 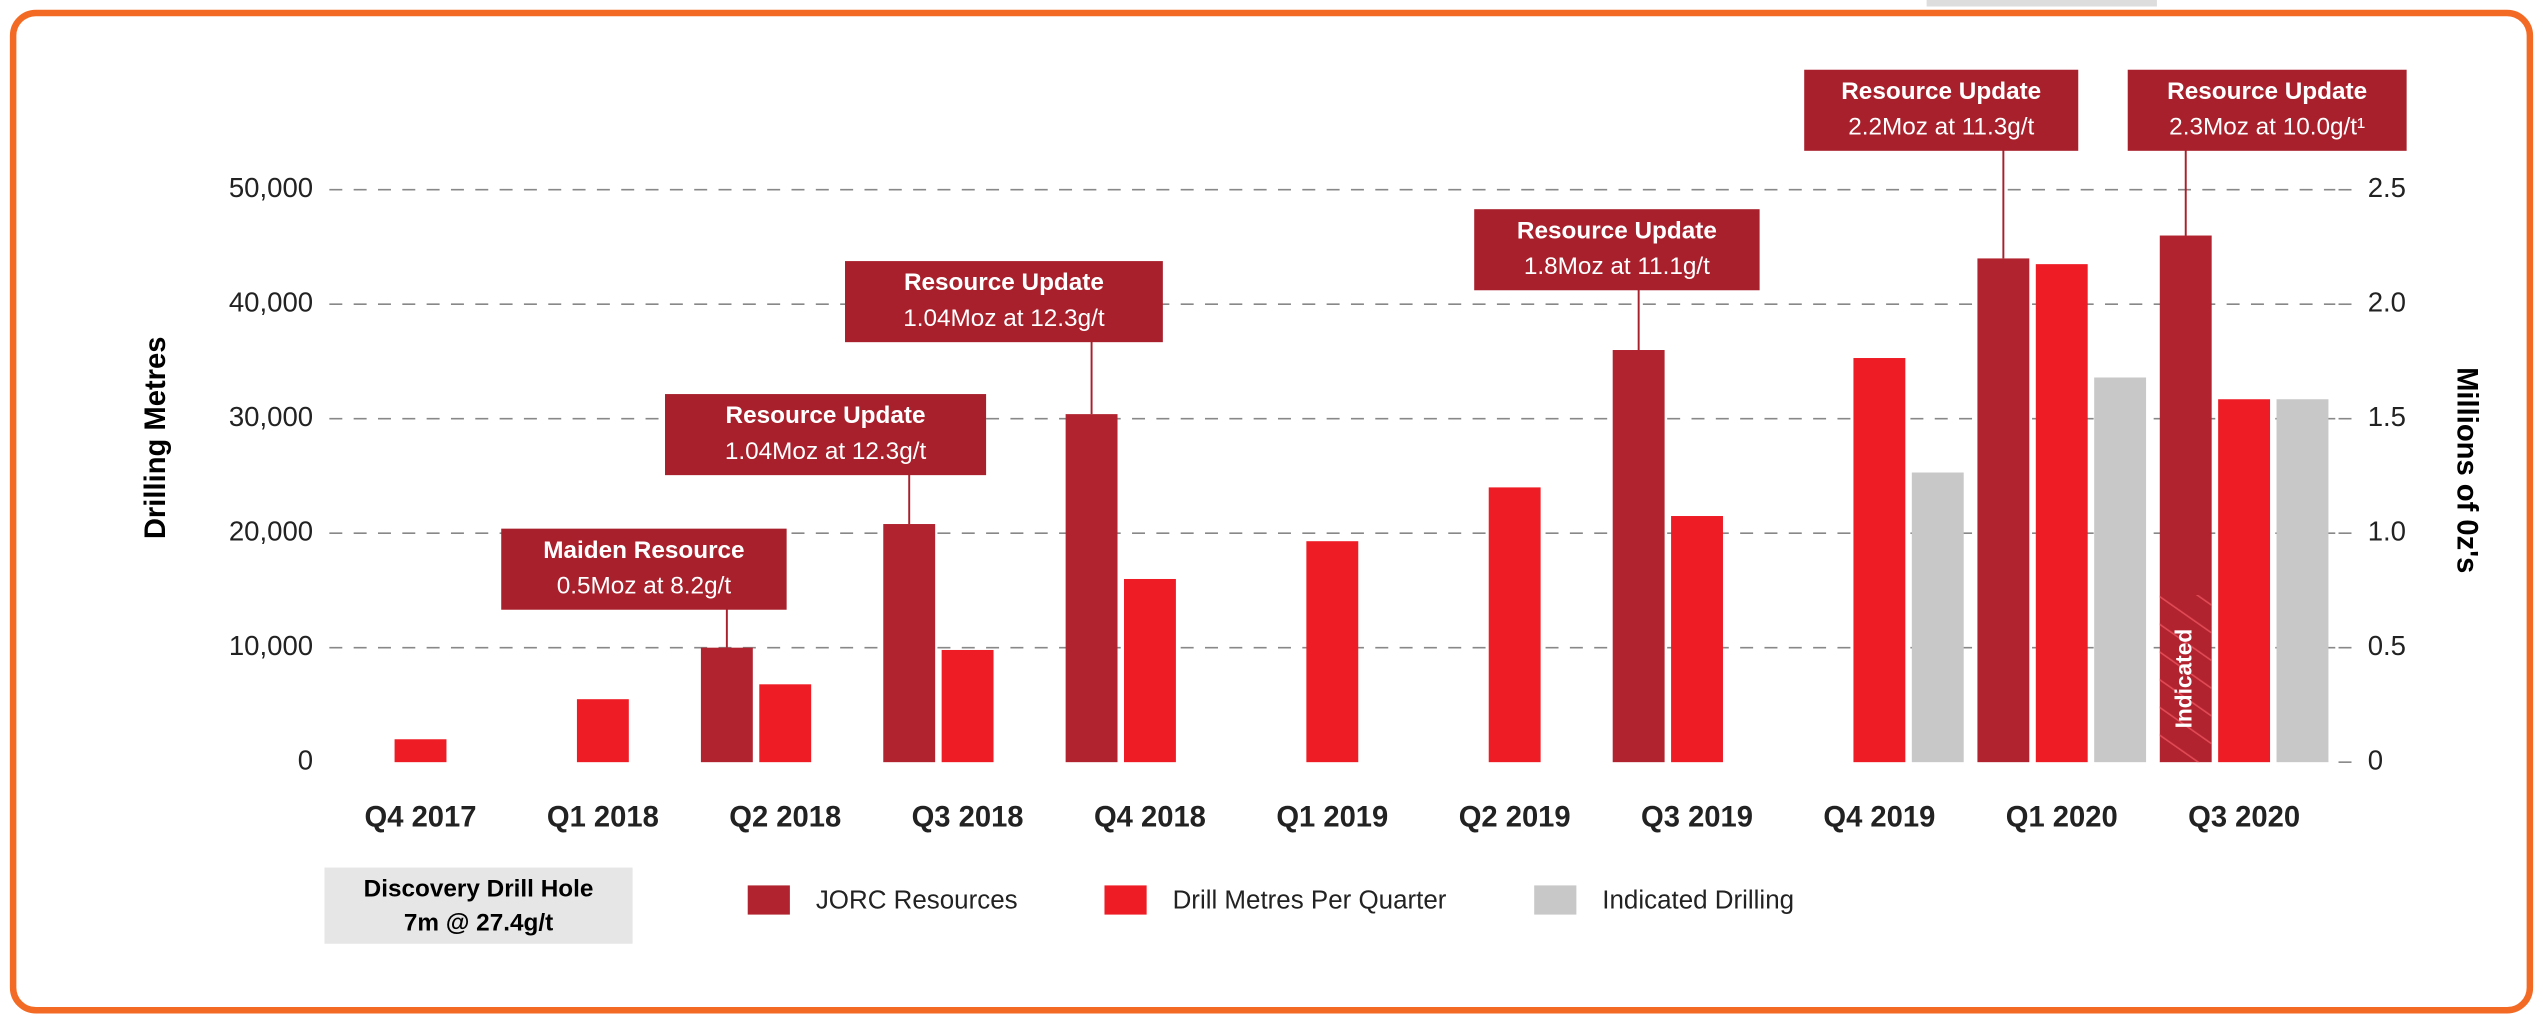 What do you see at coordinates (478, 923) in the screenshot?
I see `note-text: 7m @ 27.4g/t` at bounding box center [478, 923].